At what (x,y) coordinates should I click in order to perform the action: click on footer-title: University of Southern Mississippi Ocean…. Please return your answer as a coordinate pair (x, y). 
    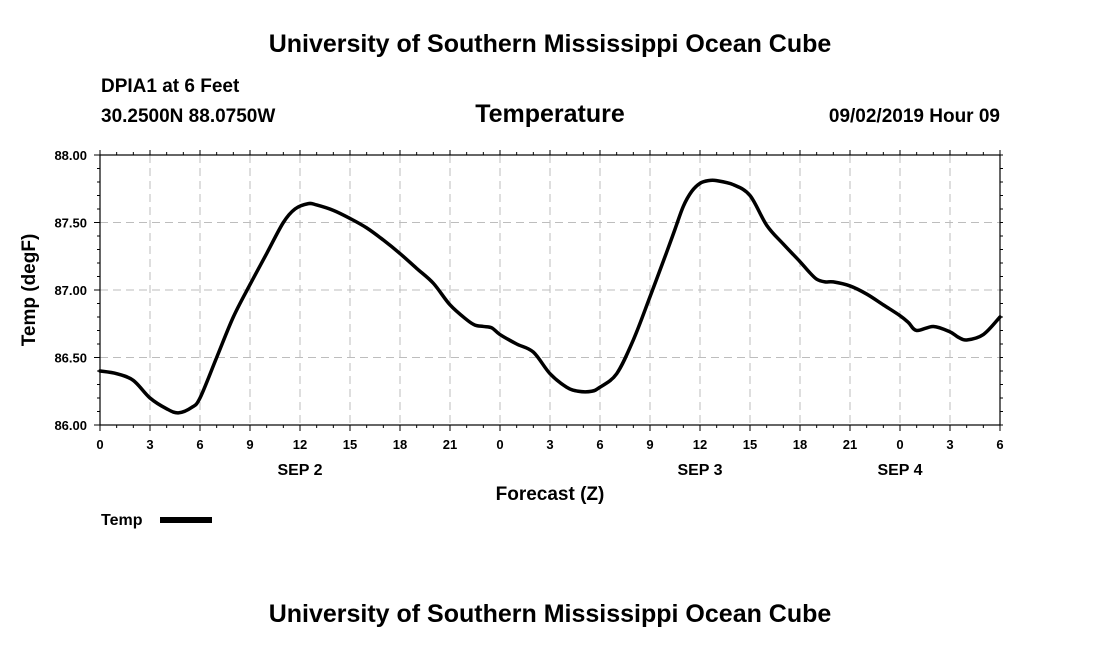
    Looking at the image, I should click on (550, 614).